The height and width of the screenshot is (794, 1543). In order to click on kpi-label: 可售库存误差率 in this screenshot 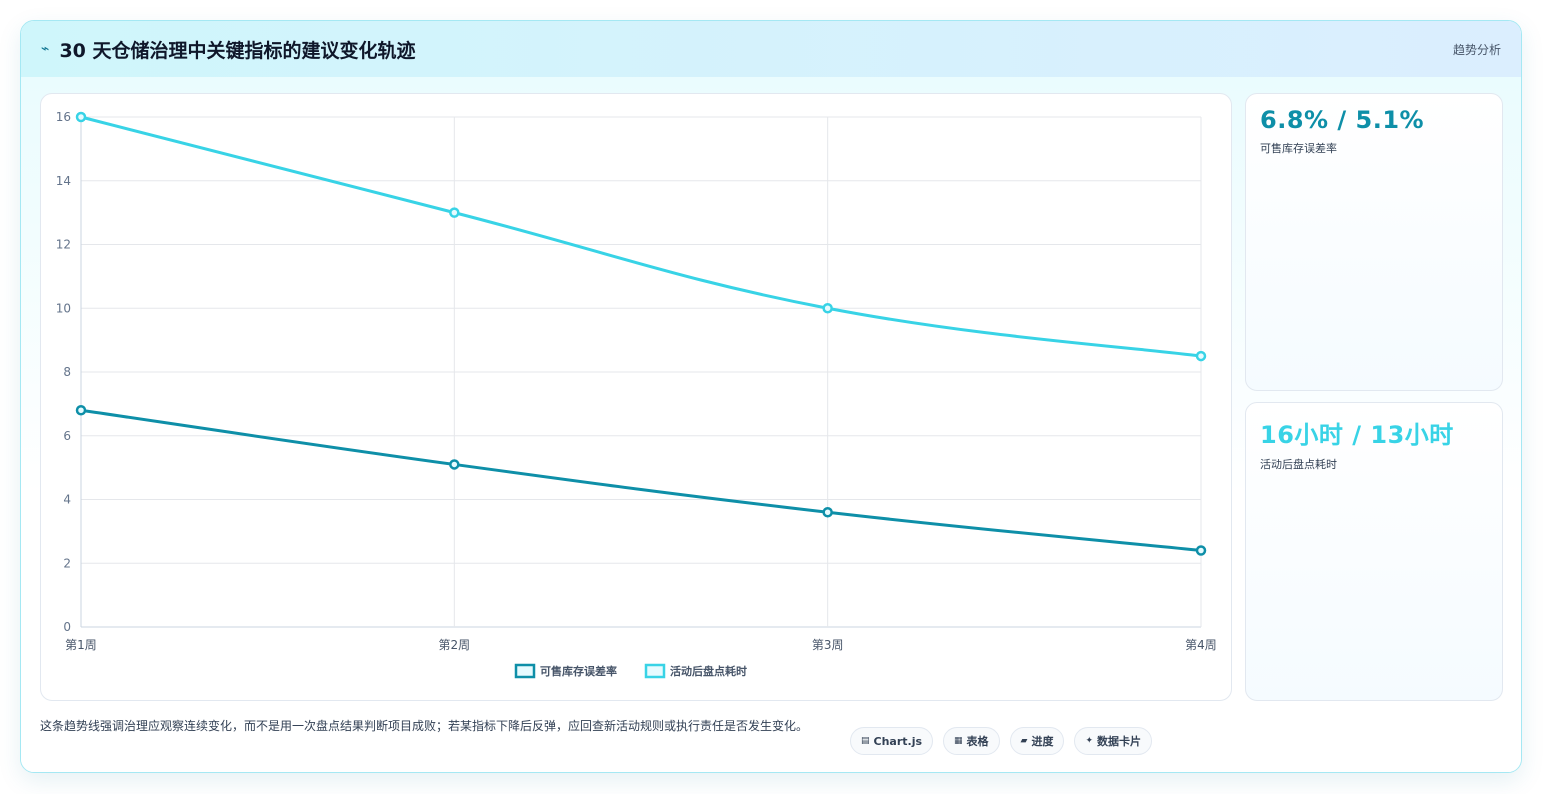, I will do `click(1298, 148)`.